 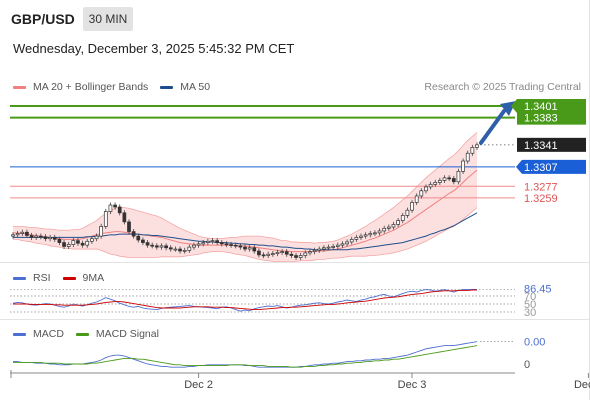 What do you see at coordinates (541, 199) in the screenshot?
I see `level-label-1-3259: 1.3259` at bounding box center [541, 199].